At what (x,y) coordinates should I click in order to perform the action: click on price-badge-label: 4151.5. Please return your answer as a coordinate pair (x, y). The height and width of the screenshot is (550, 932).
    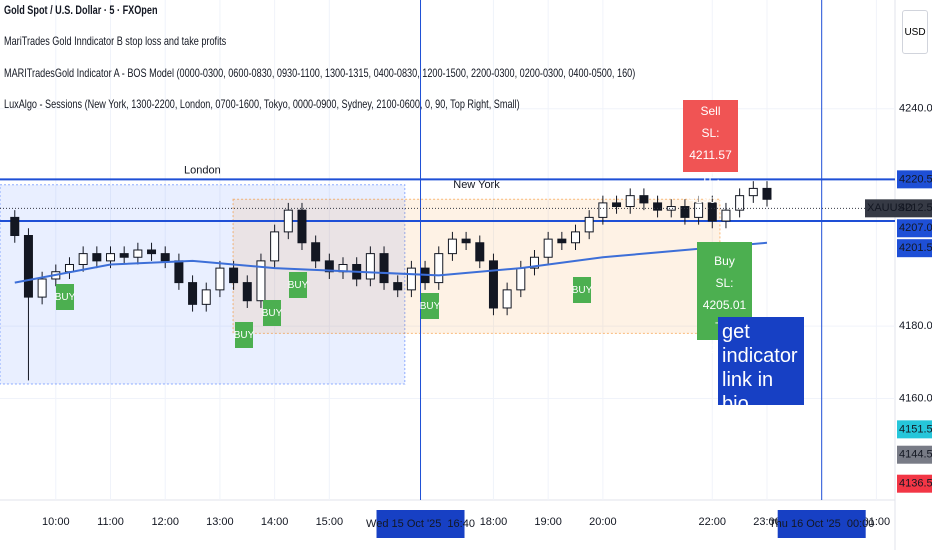
    Looking at the image, I should click on (915, 429).